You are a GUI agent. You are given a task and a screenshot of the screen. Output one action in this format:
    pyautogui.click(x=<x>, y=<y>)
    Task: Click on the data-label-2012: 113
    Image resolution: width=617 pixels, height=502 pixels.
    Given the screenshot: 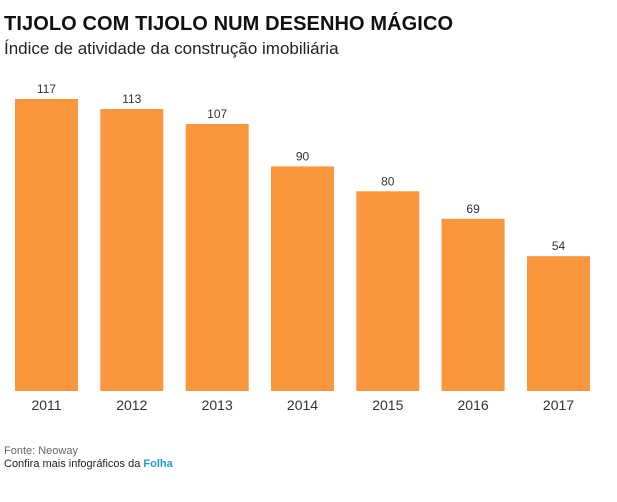 What is the action you would take?
    pyautogui.click(x=131, y=99)
    